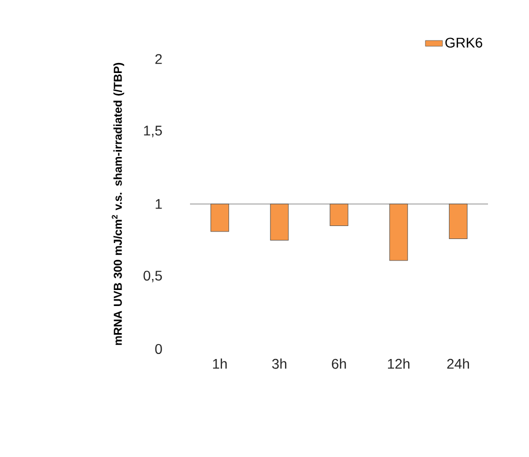  I want to click on x-tick-label: 3h, so click(279, 363).